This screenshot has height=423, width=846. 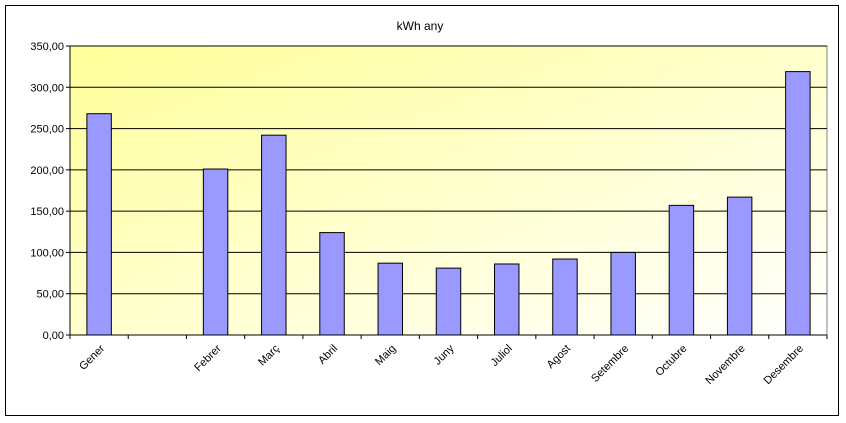 I want to click on y-tick-label: 100,00, so click(x=47, y=253).